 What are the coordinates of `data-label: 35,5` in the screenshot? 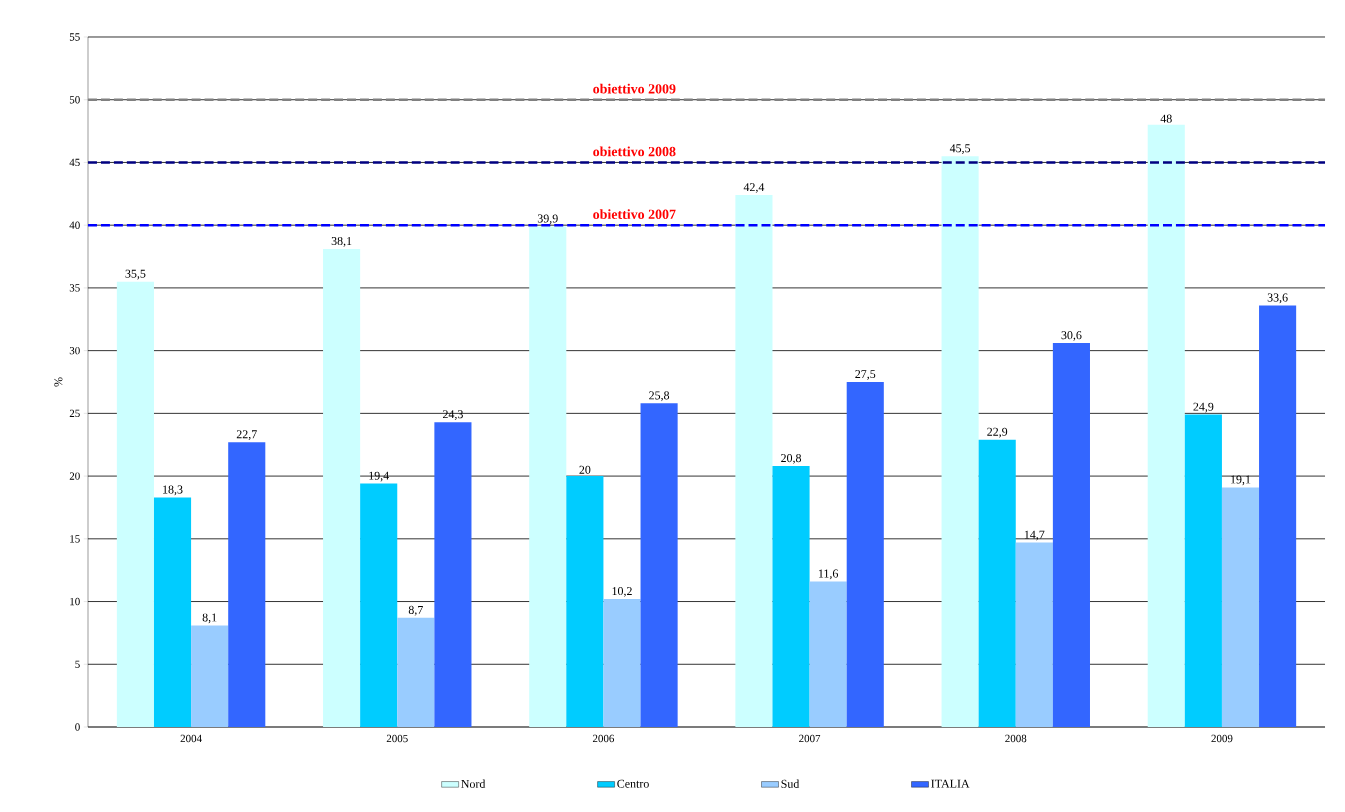 It's located at (135, 274).